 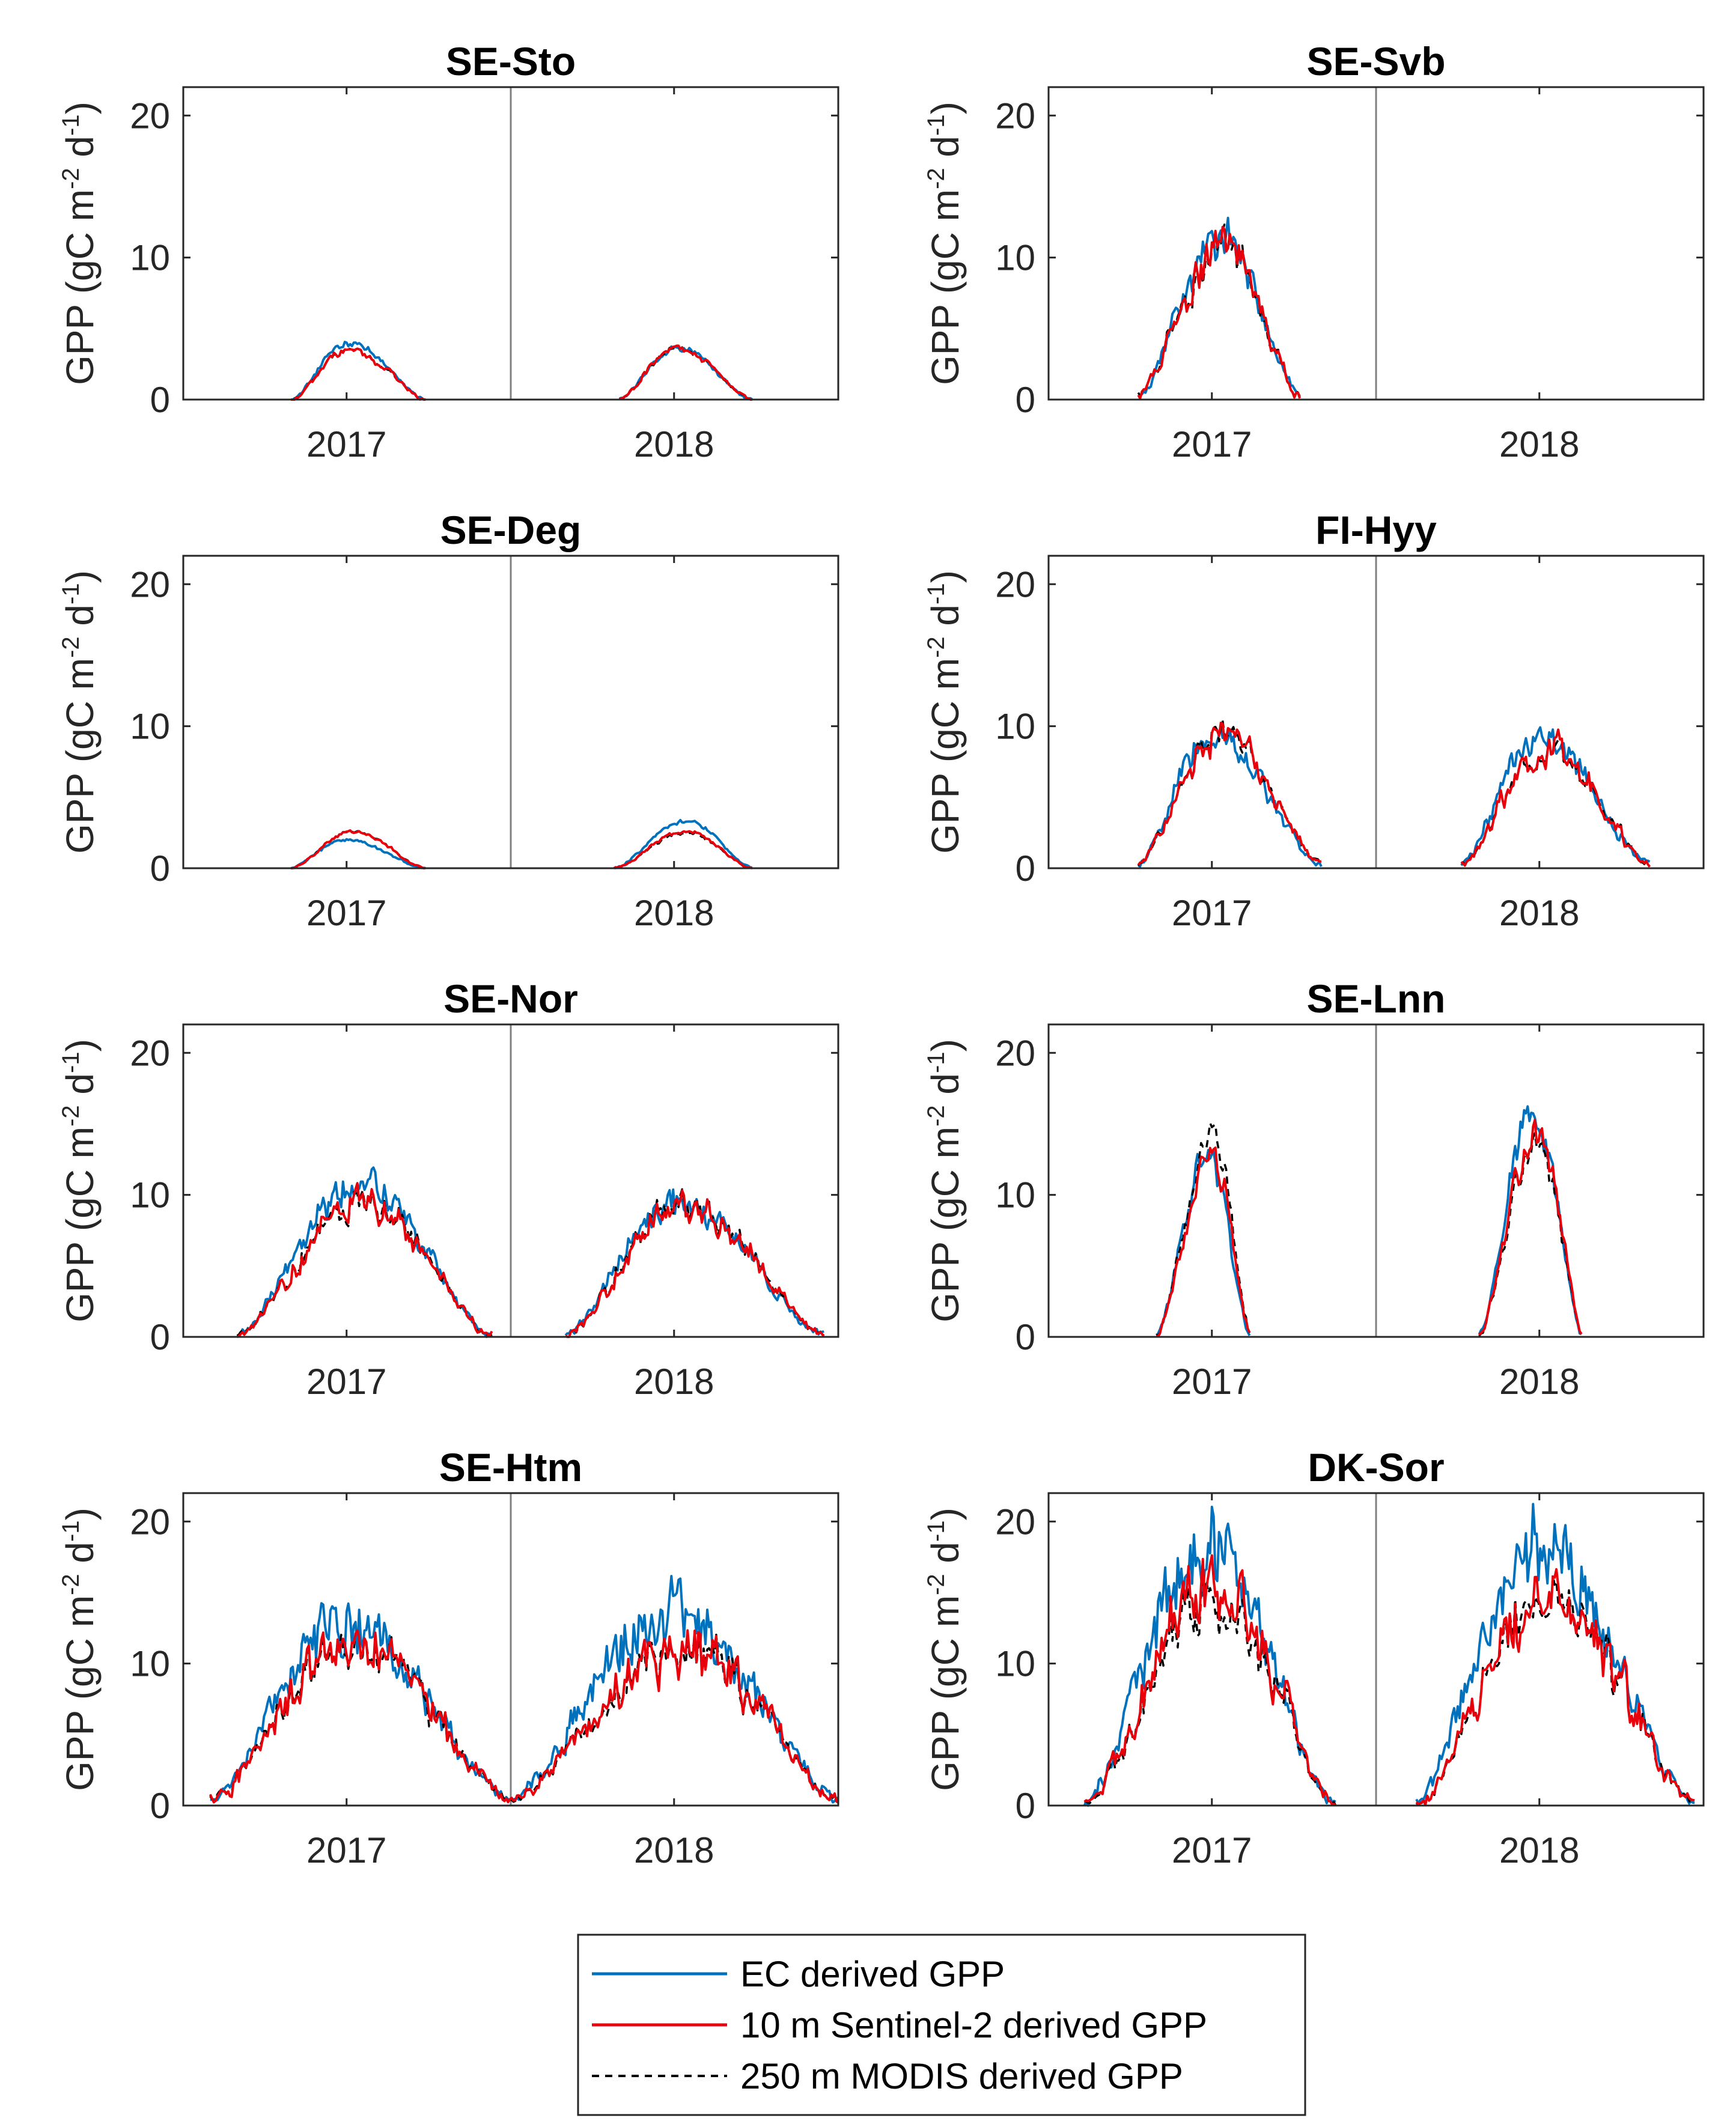 I want to click on panel-fi-hyy: FI-Hyy GPP (gC m-2 d-1) 0 10 20 2017 2018, so click(x=1314, y=720).